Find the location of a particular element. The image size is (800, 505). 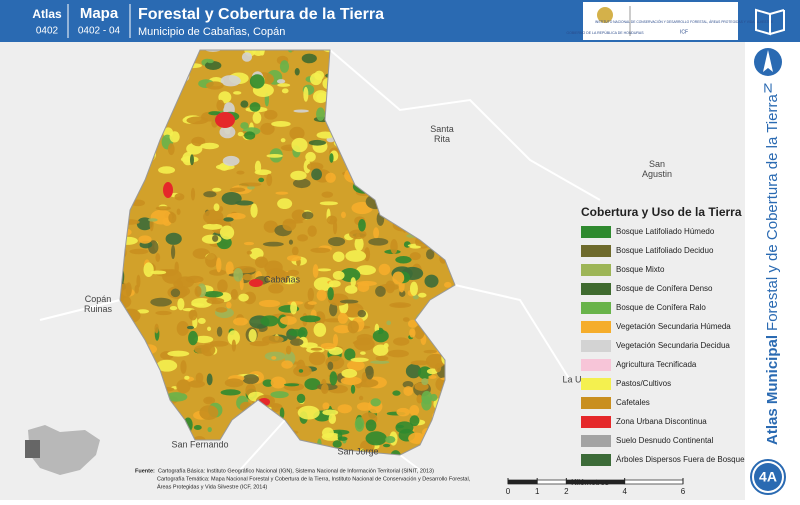

inset-highlight is located at coordinates (32, 449).